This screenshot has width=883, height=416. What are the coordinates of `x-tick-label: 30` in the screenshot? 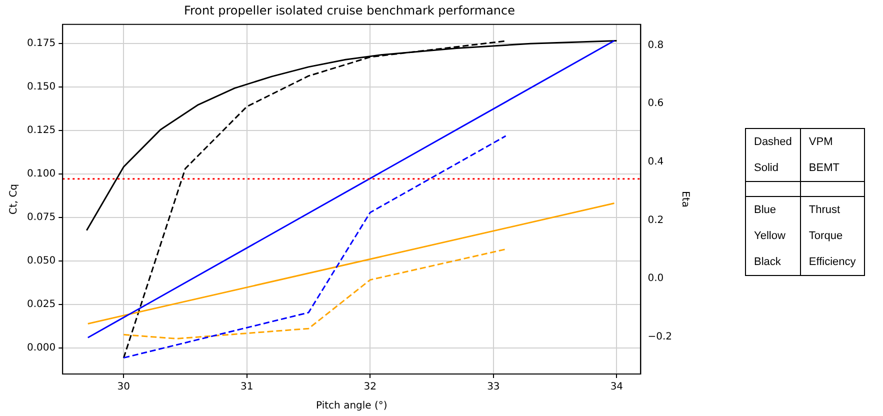 It's located at (123, 387).